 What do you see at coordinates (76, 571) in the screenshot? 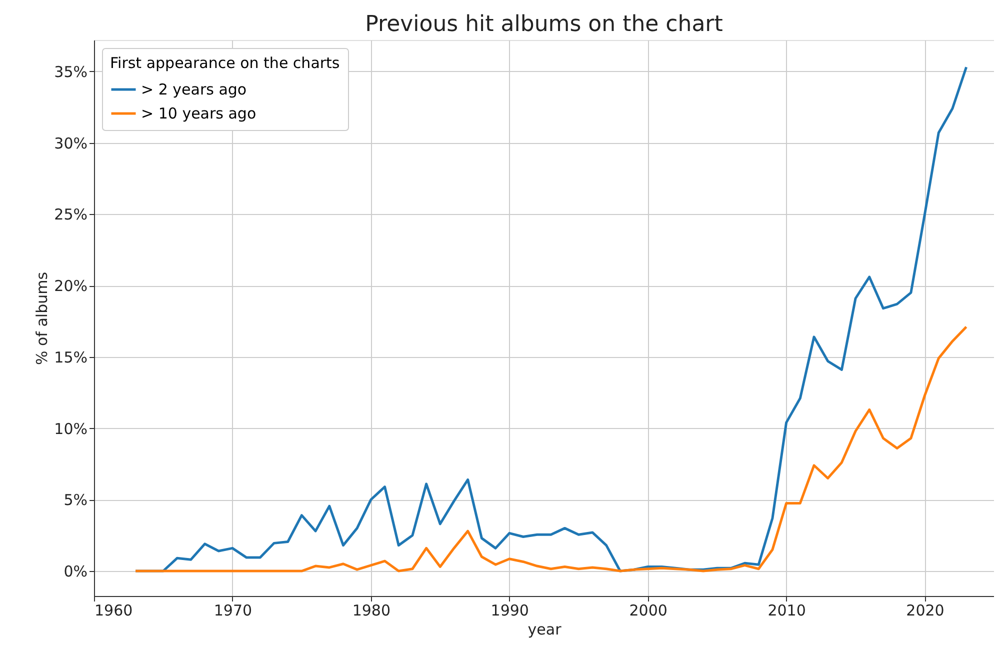
I see `y-tick-label: 0%` at bounding box center [76, 571].